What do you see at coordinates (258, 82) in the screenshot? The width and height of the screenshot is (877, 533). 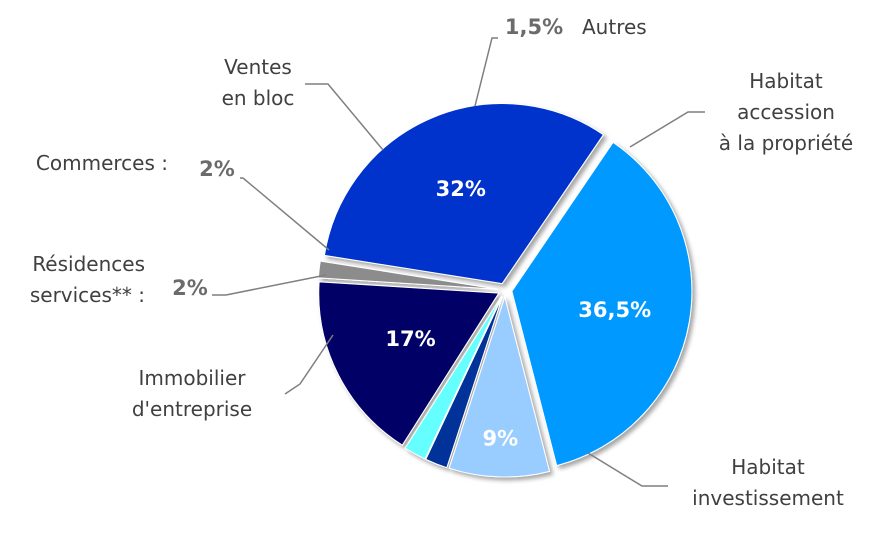 I see `slice-category-label: Ventes en bloc` at bounding box center [258, 82].